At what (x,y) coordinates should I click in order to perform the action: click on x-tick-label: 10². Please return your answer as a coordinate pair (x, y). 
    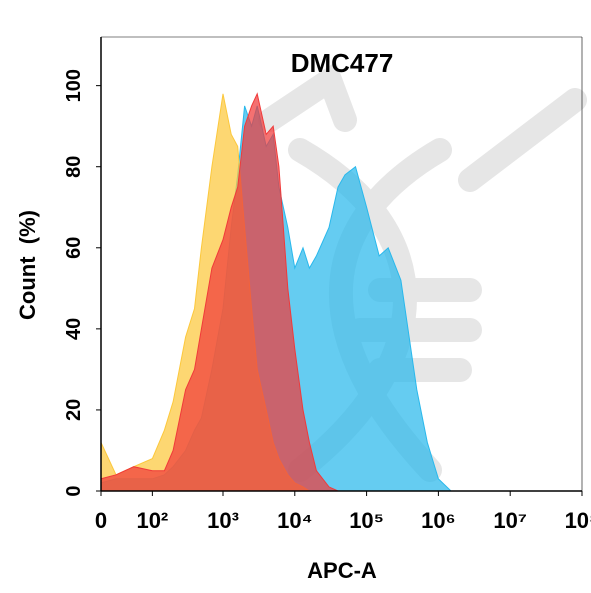
    Looking at the image, I should click on (152, 520).